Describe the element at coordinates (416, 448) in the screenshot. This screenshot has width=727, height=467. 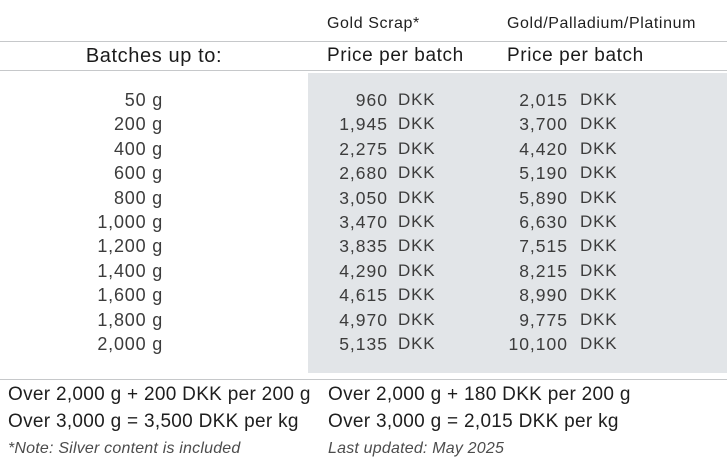
I see `last-updated-note: Last updated: May 2025` at that location.